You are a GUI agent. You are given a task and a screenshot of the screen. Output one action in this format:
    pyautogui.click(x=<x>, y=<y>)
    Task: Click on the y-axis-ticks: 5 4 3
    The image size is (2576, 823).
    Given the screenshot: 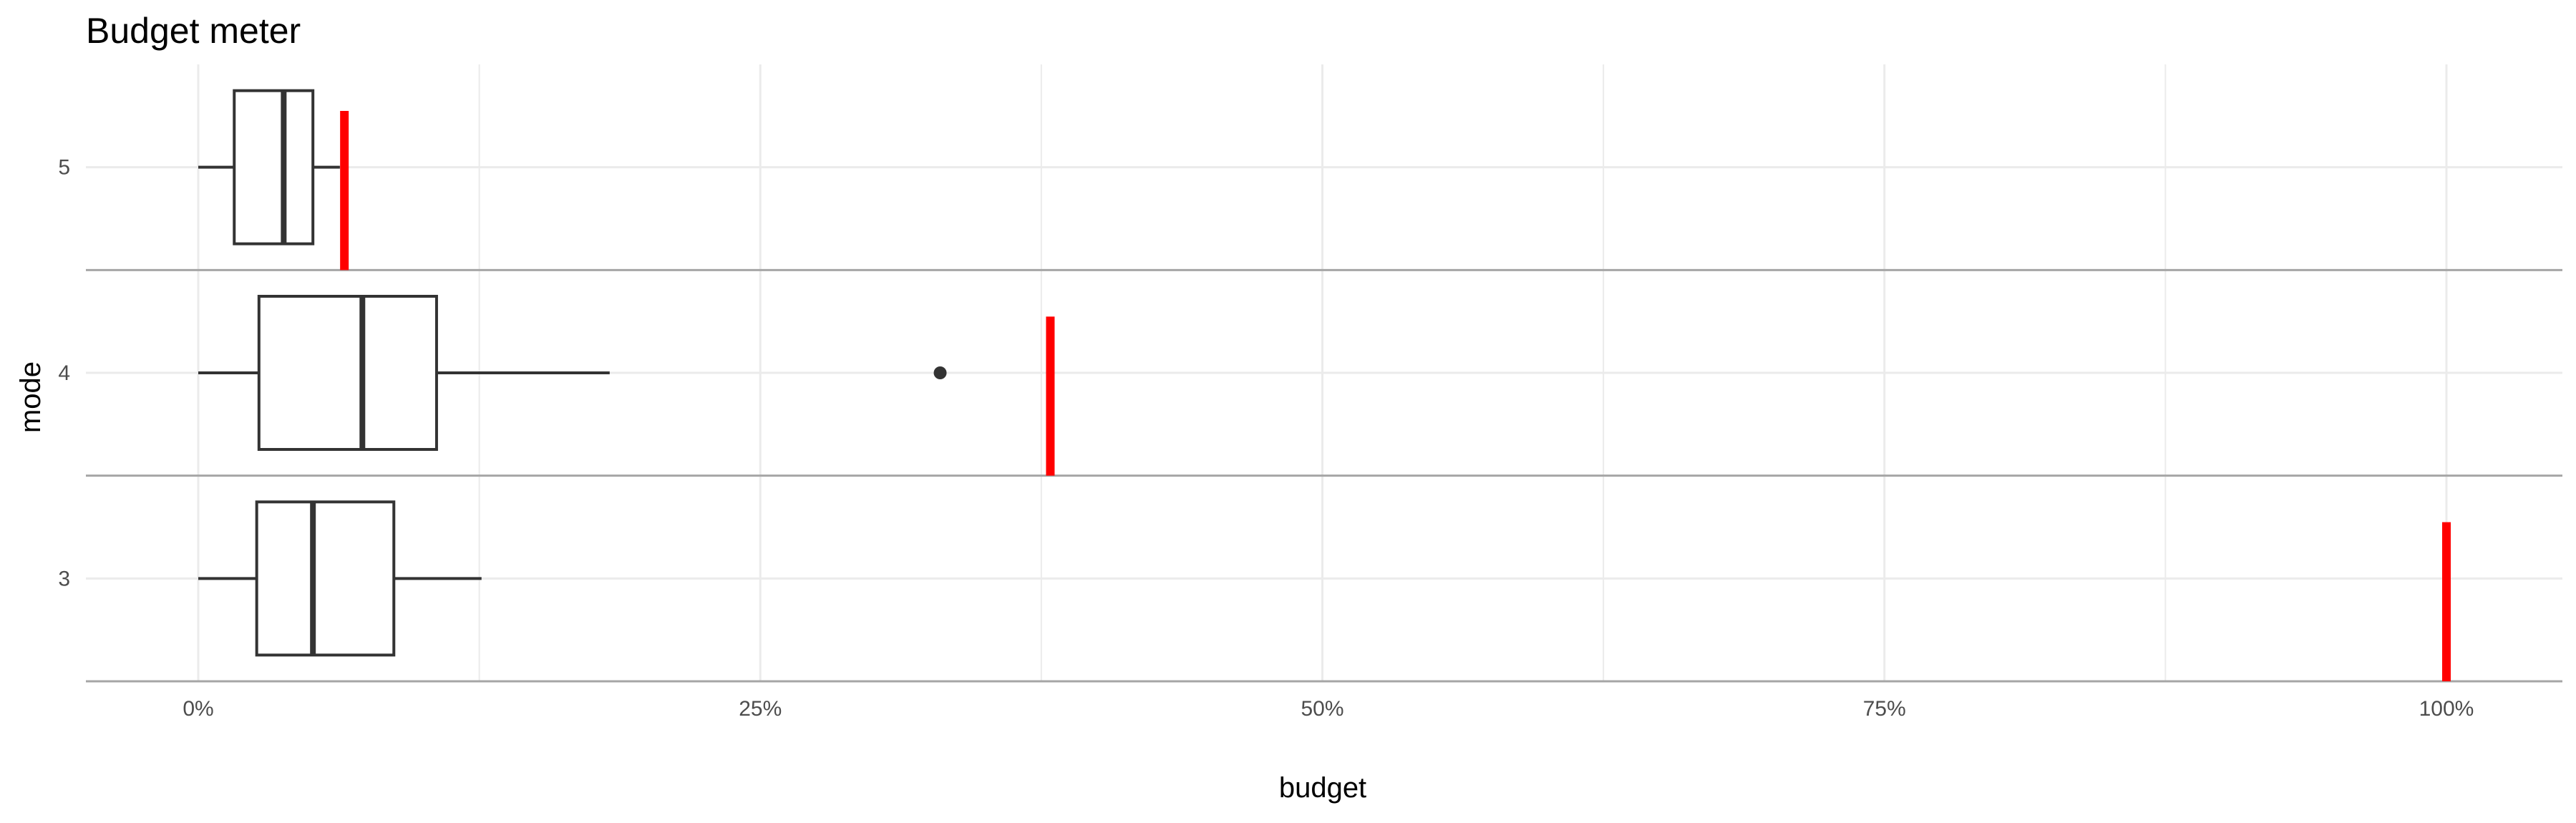 What is the action you would take?
    pyautogui.click(x=64, y=374)
    